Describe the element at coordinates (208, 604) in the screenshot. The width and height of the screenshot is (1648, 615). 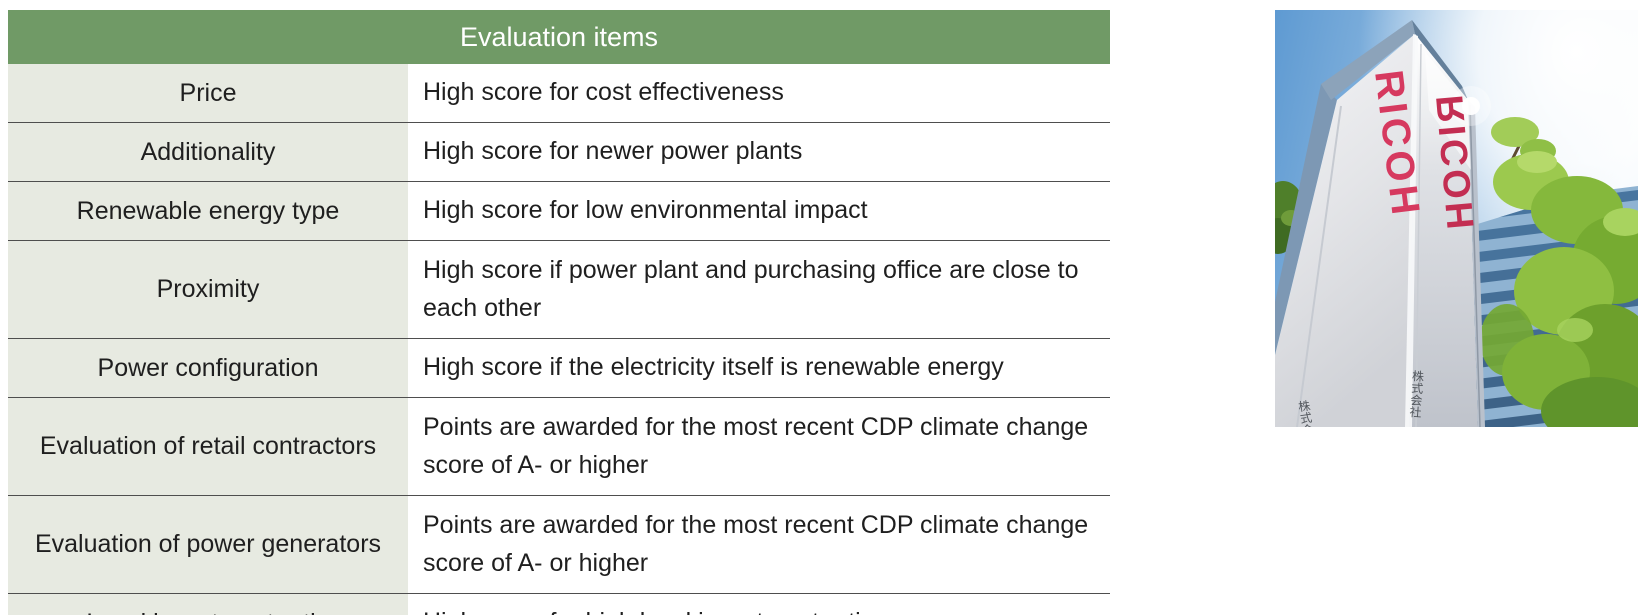
I see `row-label: Local investment ratio` at that location.